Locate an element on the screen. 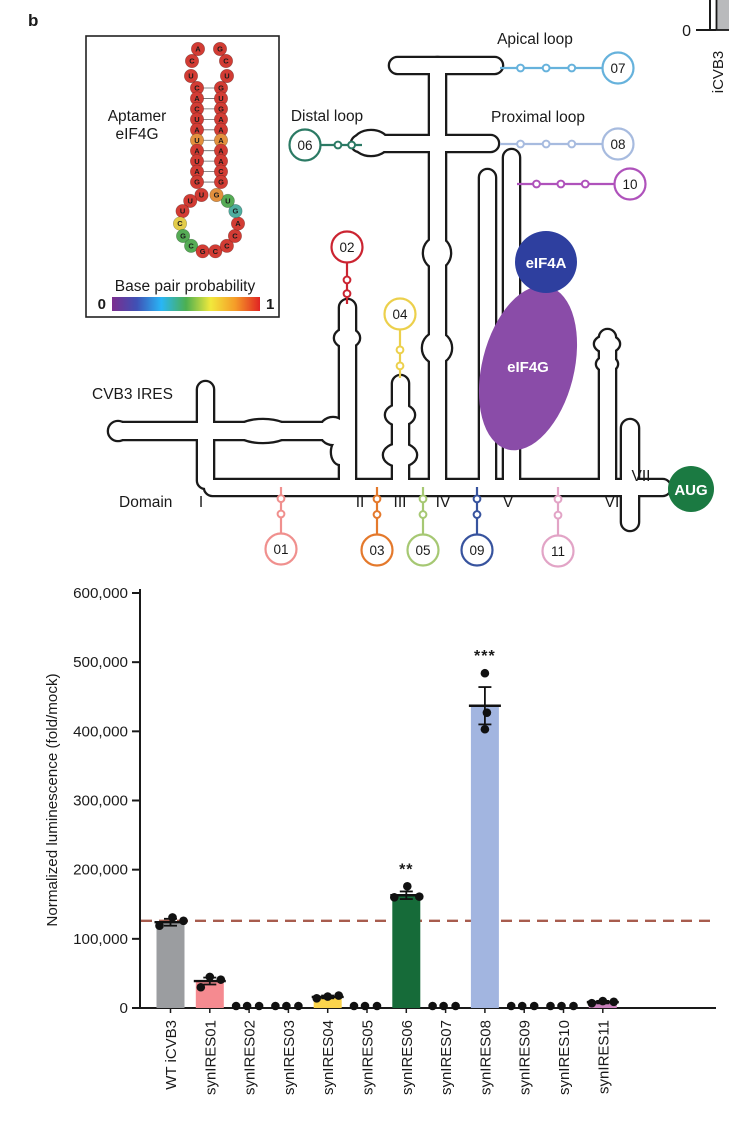 Image resolution: width=729 pixels, height=1138 pixels. loop-callout-11: 11 is located at coordinates (558, 527).